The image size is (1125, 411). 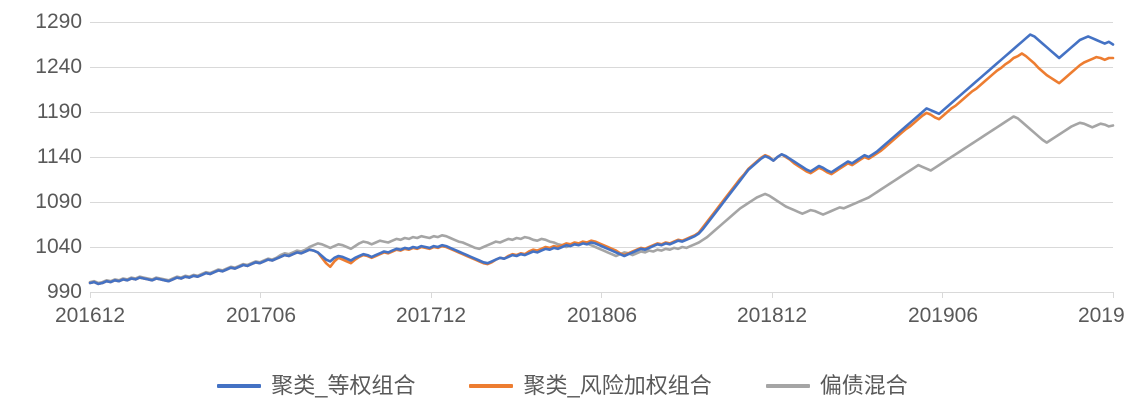 What do you see at coordinates (59, 111) in the screenshot?
I see `y-tick-label: 1190` at bounding box center [59, 111].